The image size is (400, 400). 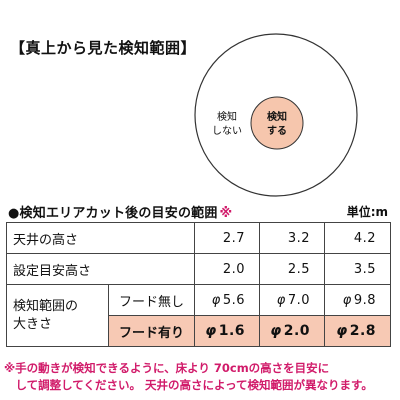 I want to click on range-label-line1: 検知範囲の, so click(x=46, y=306).